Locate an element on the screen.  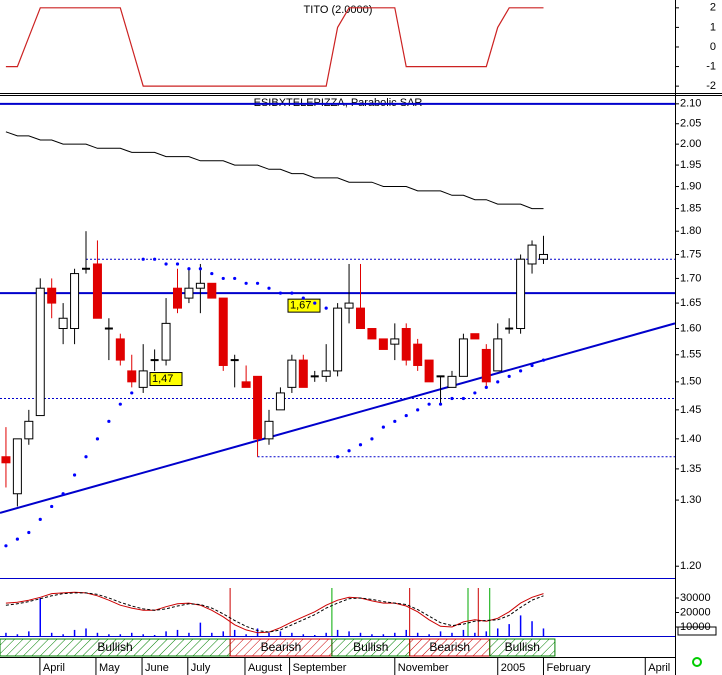
x-tick-label: September is located at coordinates (320, 668).